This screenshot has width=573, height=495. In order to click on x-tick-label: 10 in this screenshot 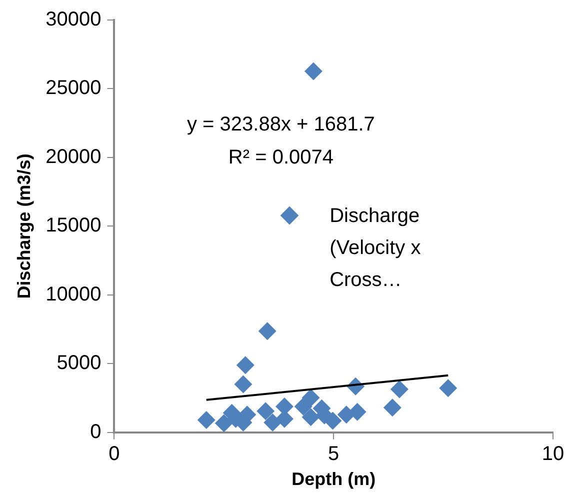, I will do `click(553, 453)`.